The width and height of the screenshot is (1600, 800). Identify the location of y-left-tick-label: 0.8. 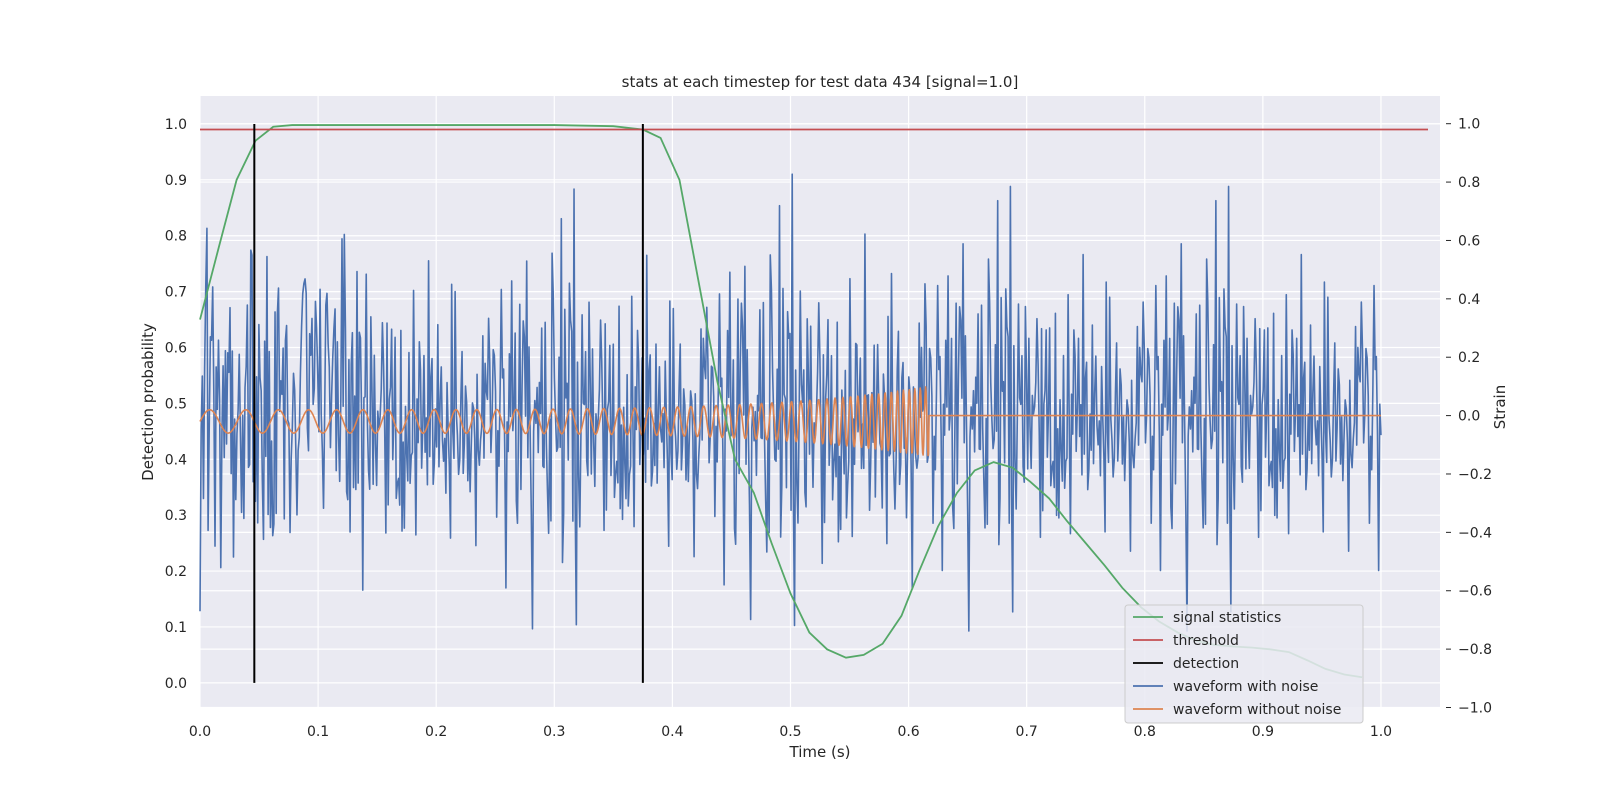
(176, 237).